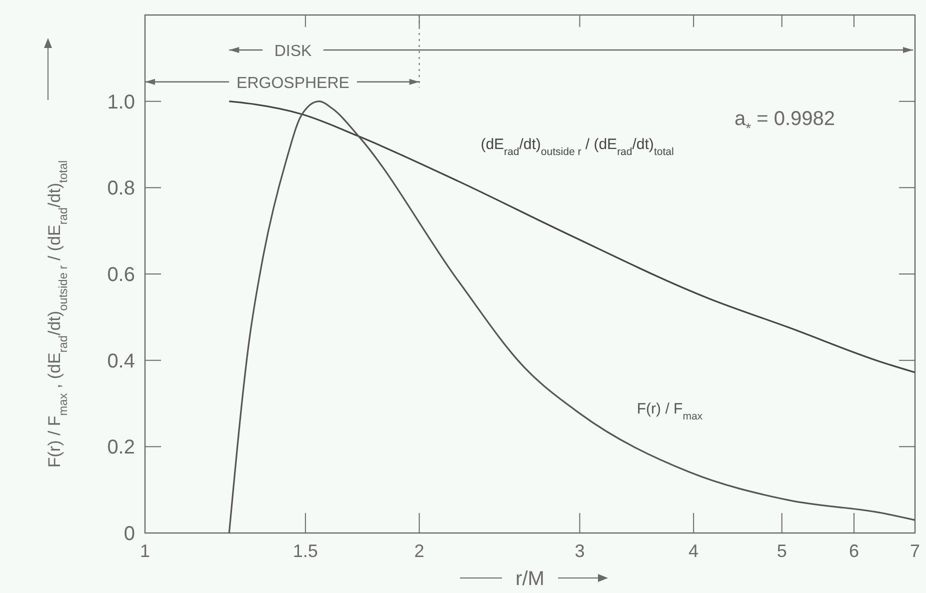 The image size is (926, 593). I want to click on annotation: a$_{*}$ = 0.9982, so click(784, 122).